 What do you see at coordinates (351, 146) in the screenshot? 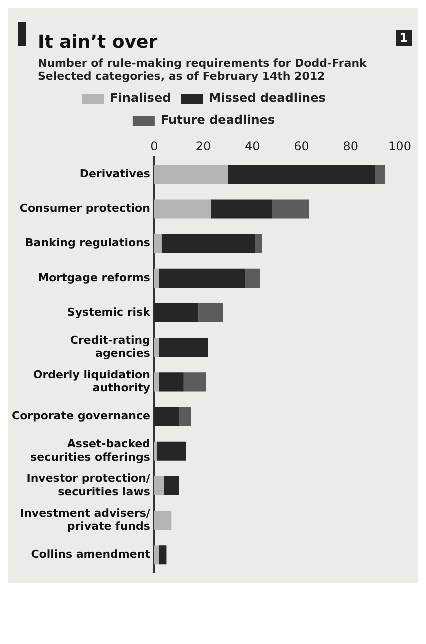
I see `x-tick-label: 80` at bounding box center [351, 146].